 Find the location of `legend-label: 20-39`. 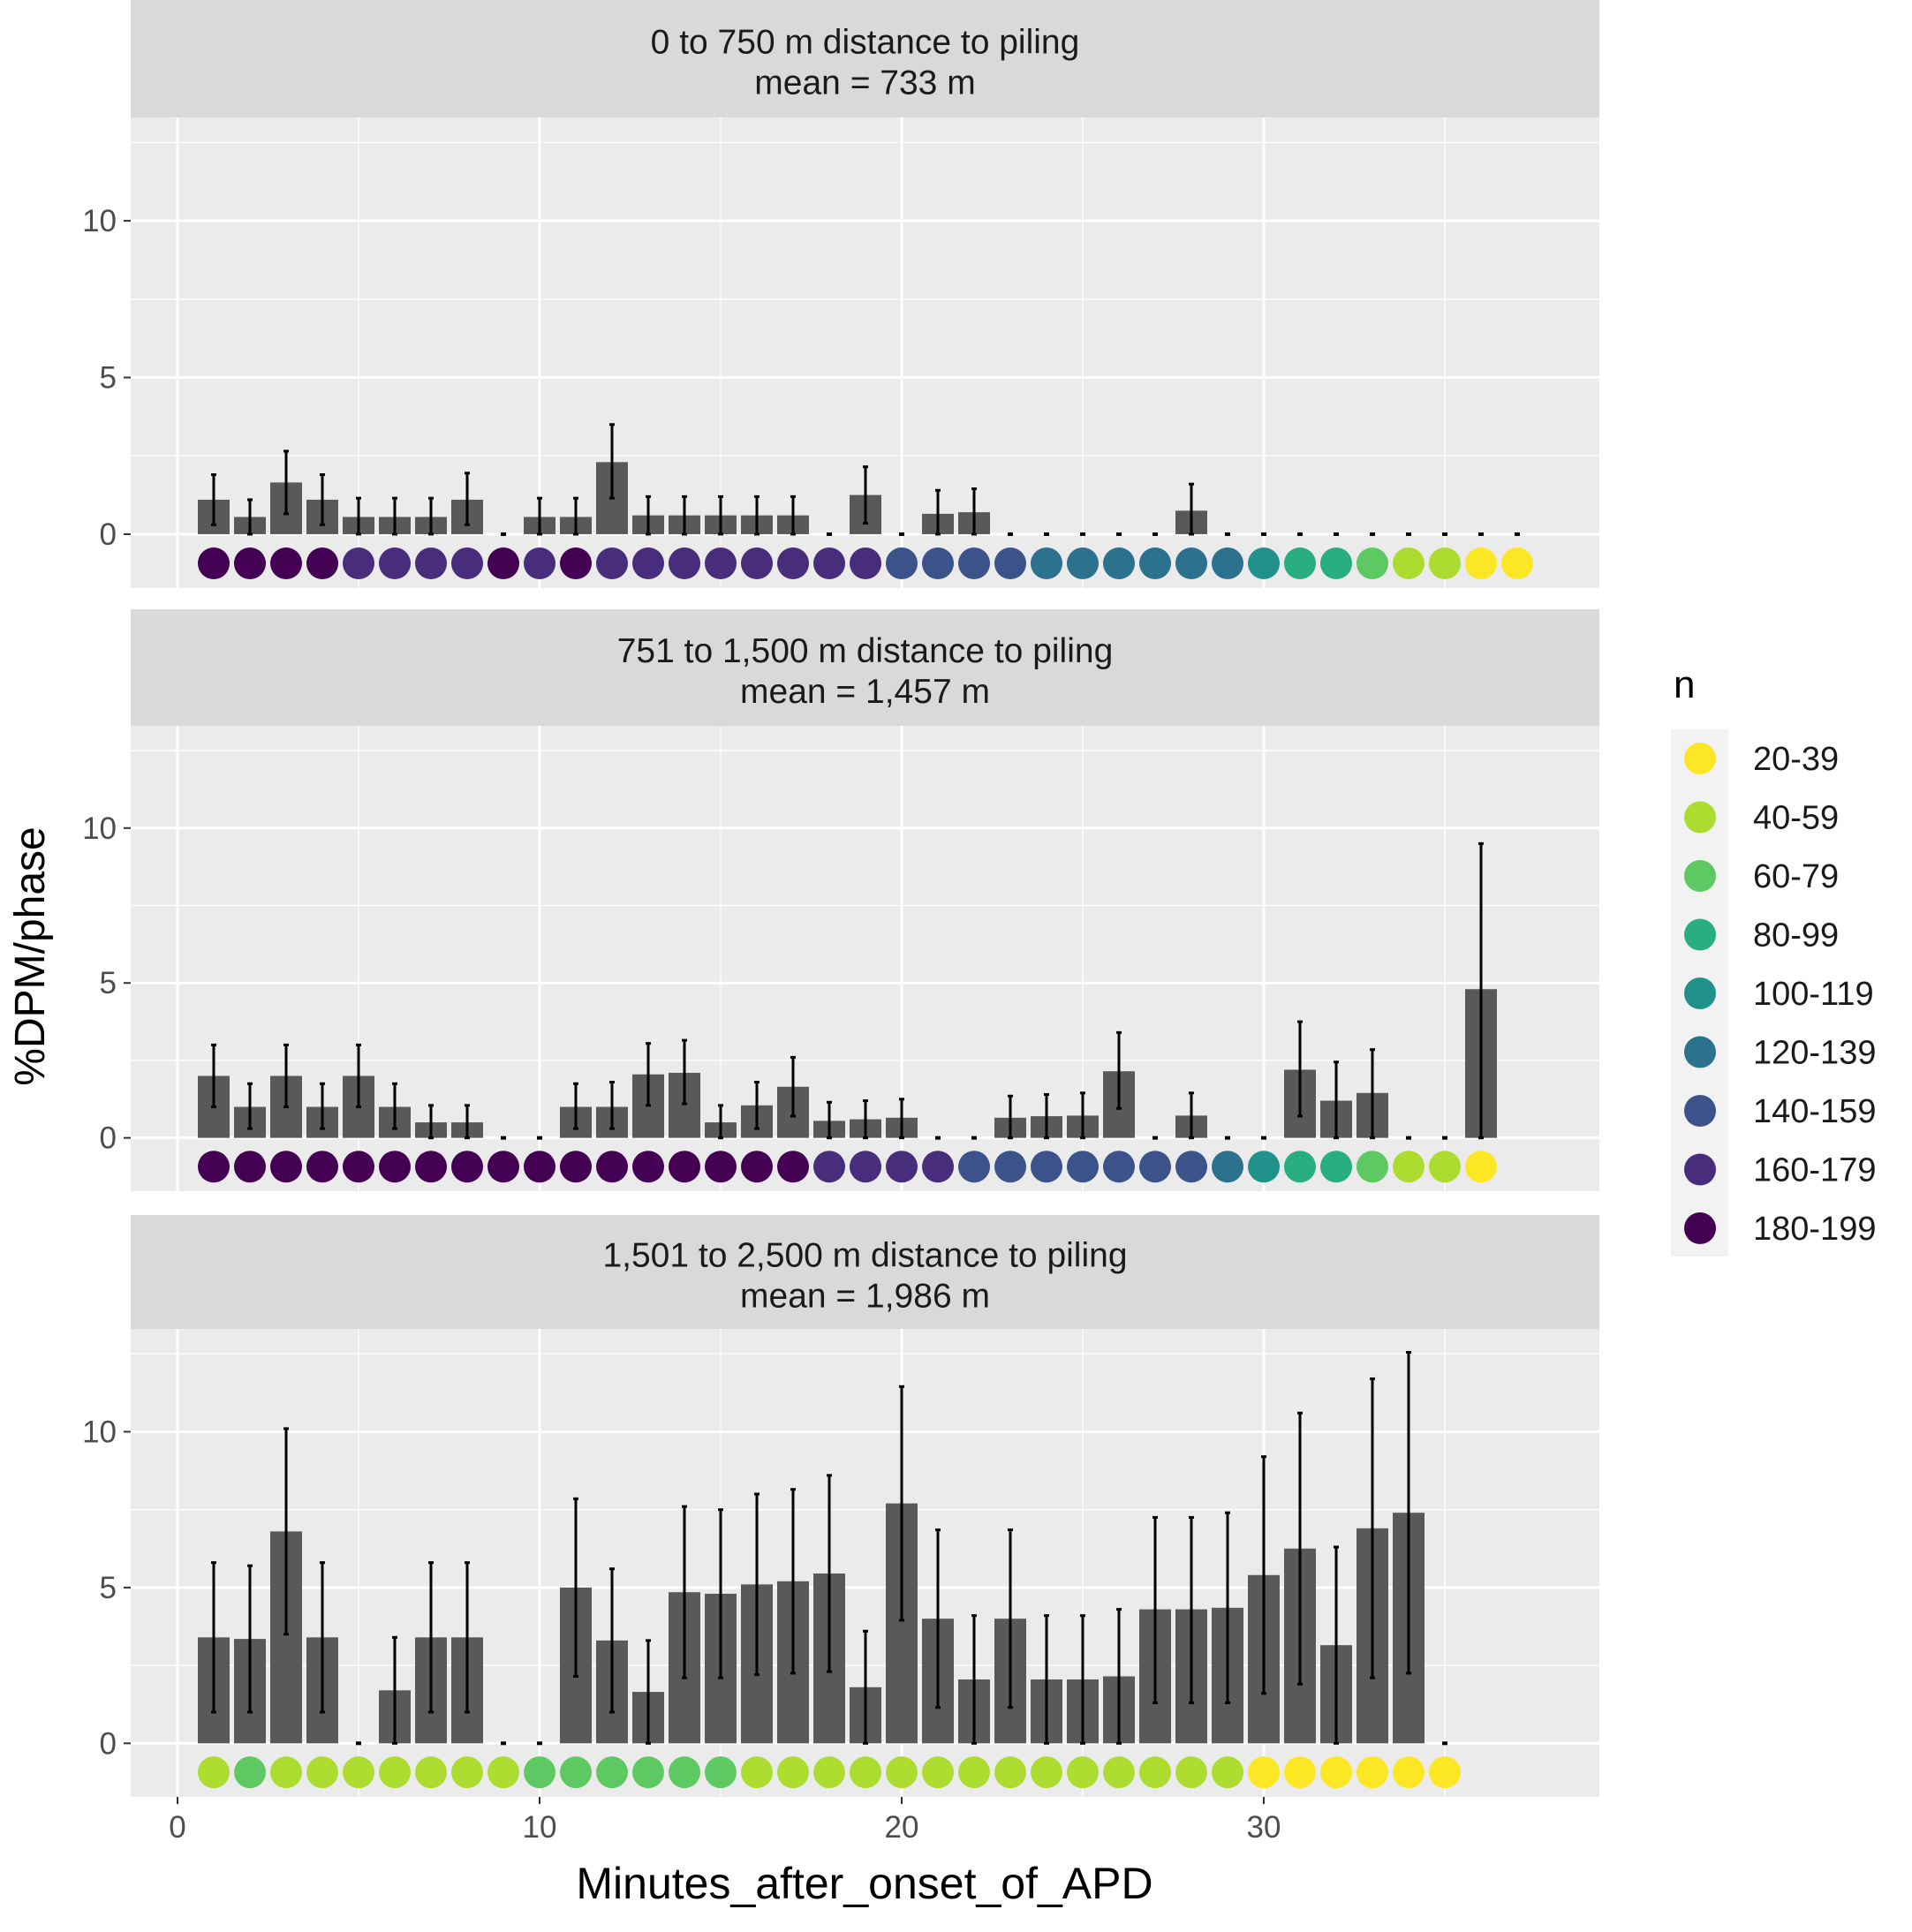

legend-label: 20-39 is located at coordinates (1796, 759).